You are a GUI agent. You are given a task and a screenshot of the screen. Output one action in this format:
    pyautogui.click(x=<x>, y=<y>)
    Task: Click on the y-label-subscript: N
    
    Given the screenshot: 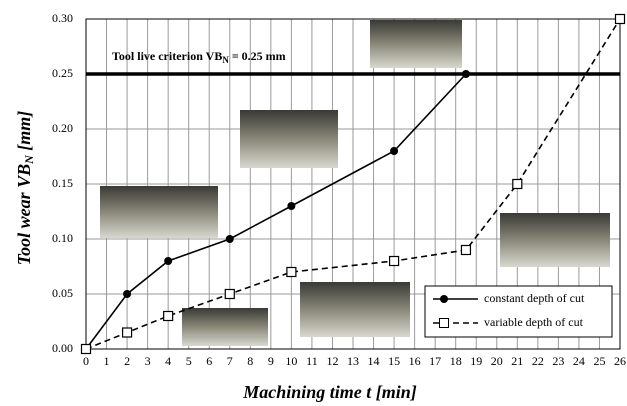 What is the action you would take?
    pyautogui.click(x=29, y=159)
    